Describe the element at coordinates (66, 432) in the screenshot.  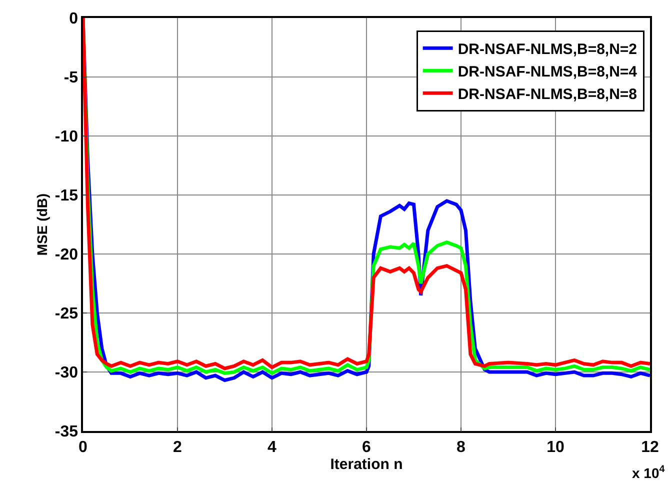
I see `y-tick-label: -35` at that location.